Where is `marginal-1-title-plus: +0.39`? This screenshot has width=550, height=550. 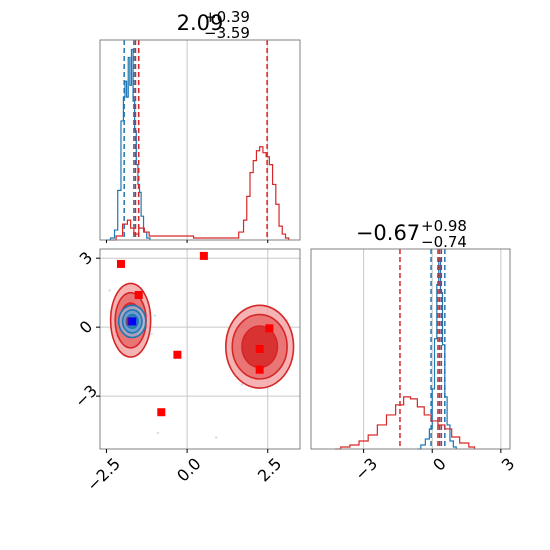
marginal-1-title-plus: +0.39 is located at coordinates (227, 17).